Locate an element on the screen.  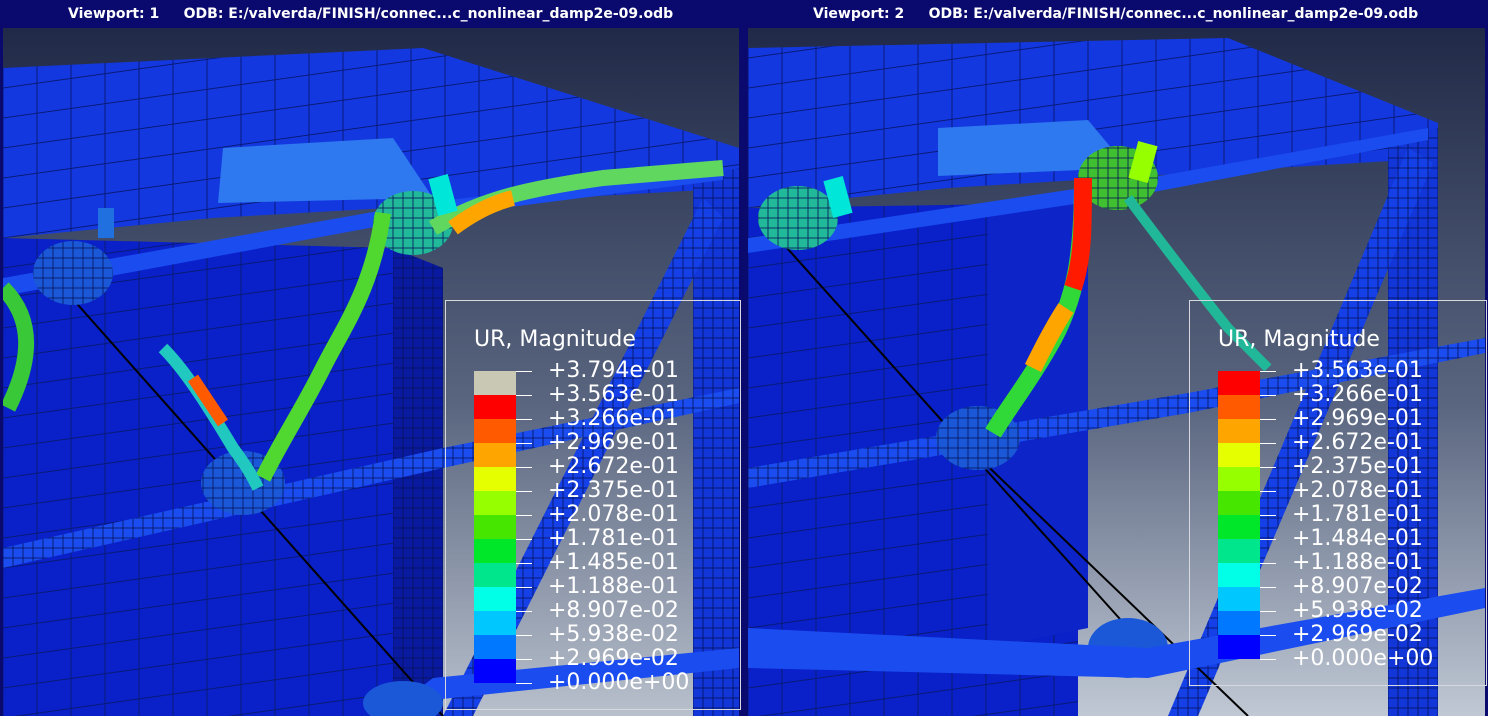
legend-label: +1.485e-01 is located at coordinates (613, 562).